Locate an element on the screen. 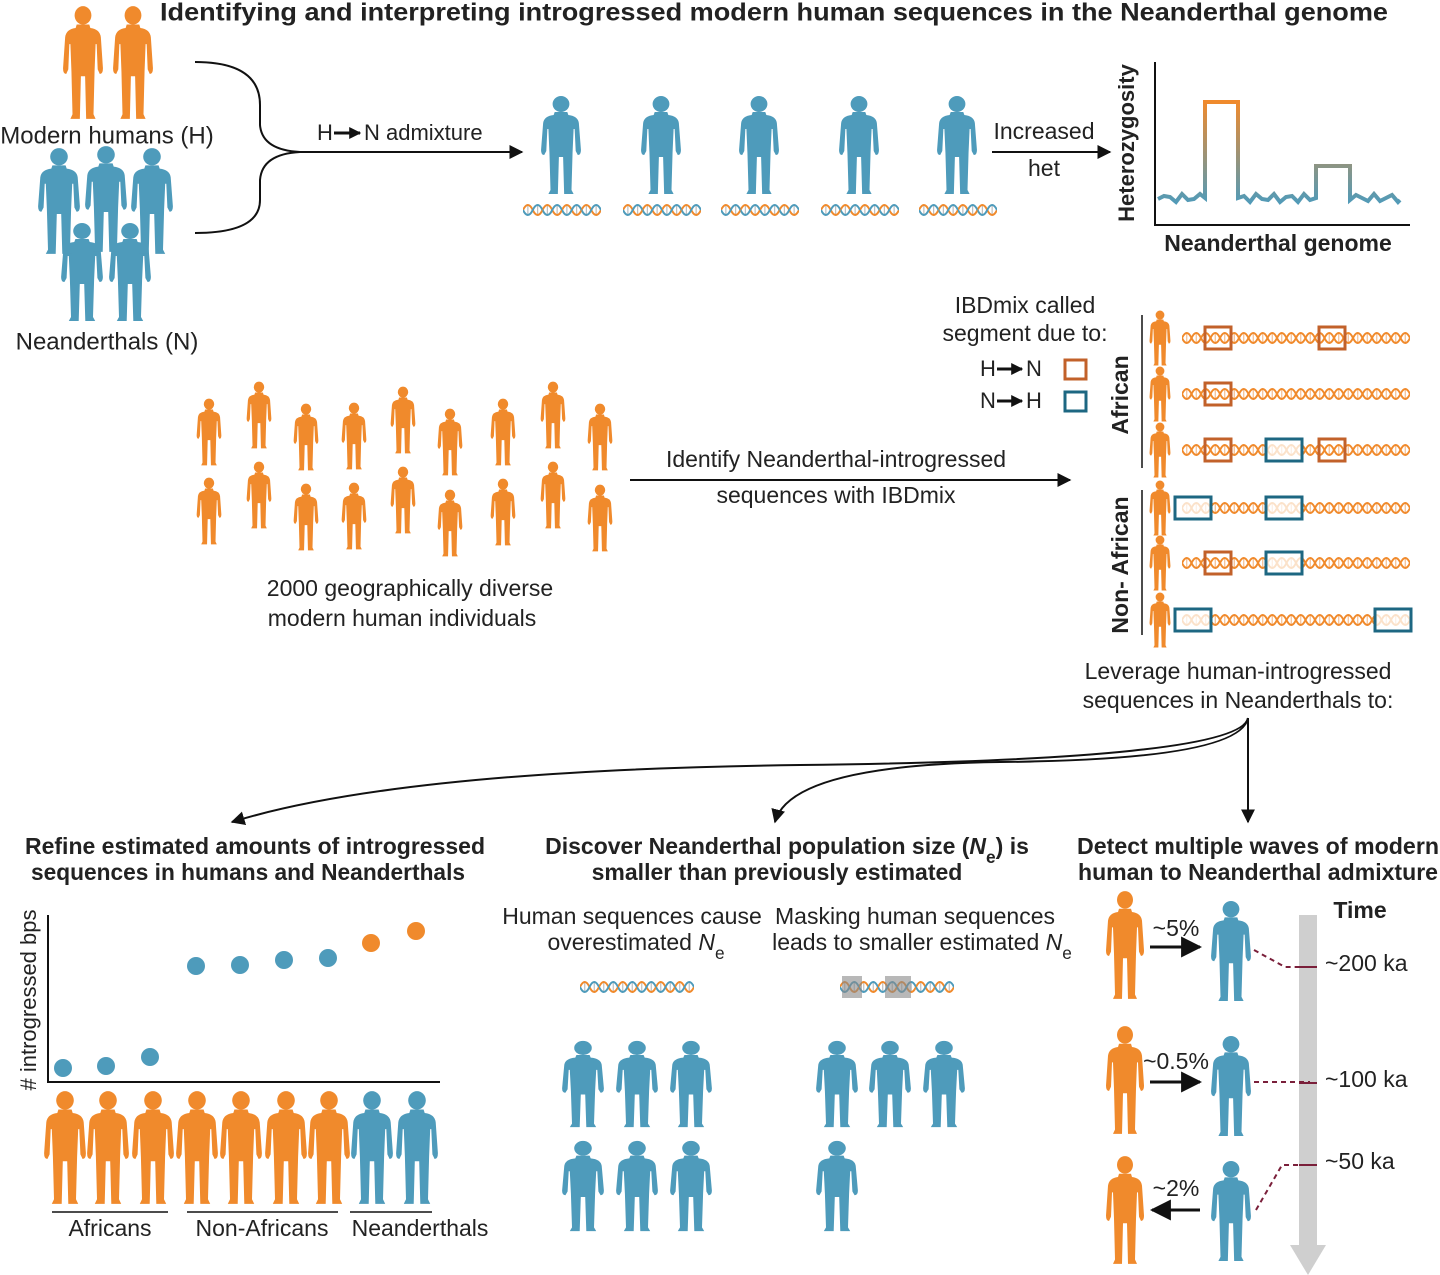 The width and height of the screenshot is (1440, 1275). population-label: Neanderthals (N) is located at coordinates (107, 341).